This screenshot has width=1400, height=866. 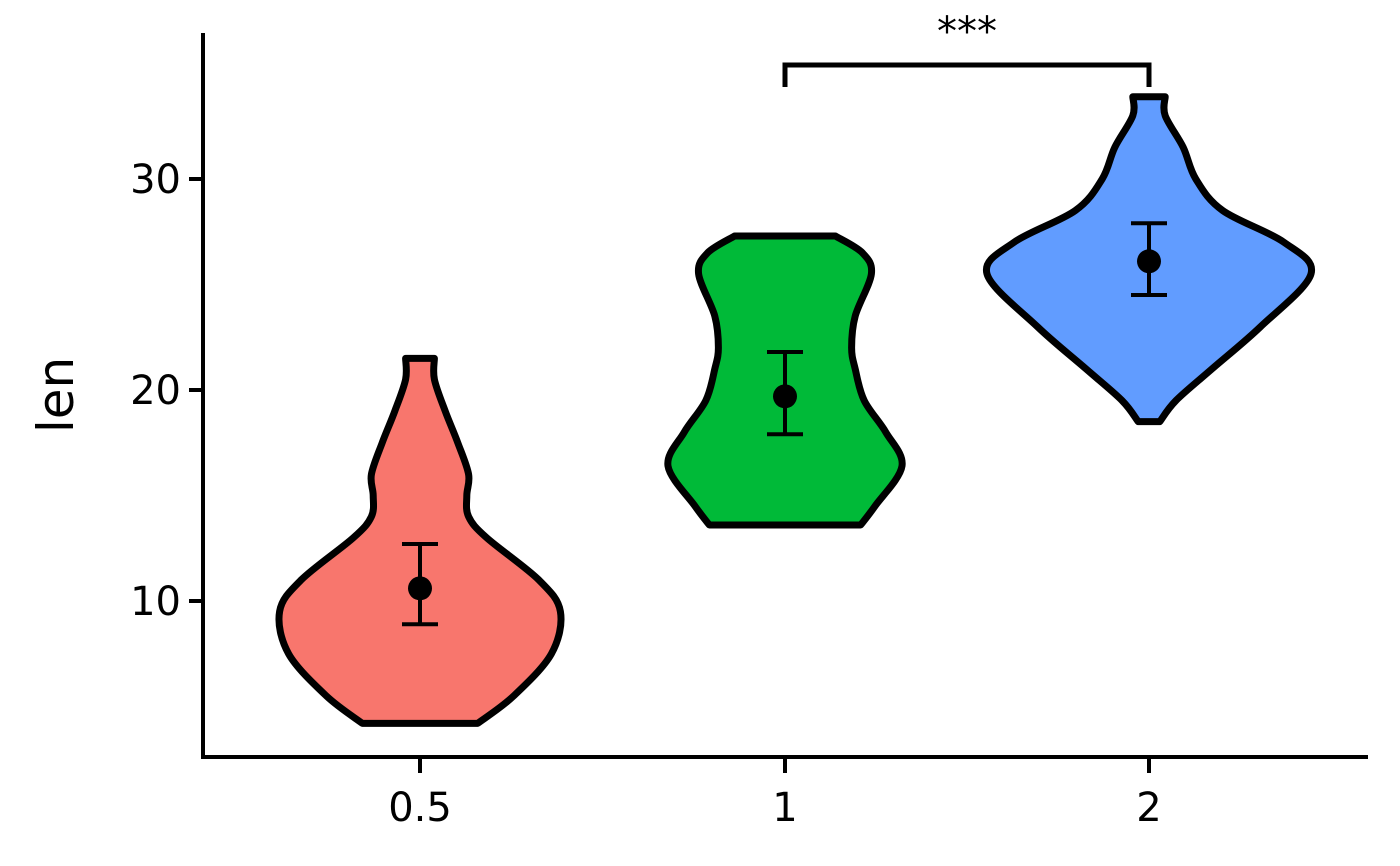 I want to click on significance-layer: ***, so click(x=967, y=48).